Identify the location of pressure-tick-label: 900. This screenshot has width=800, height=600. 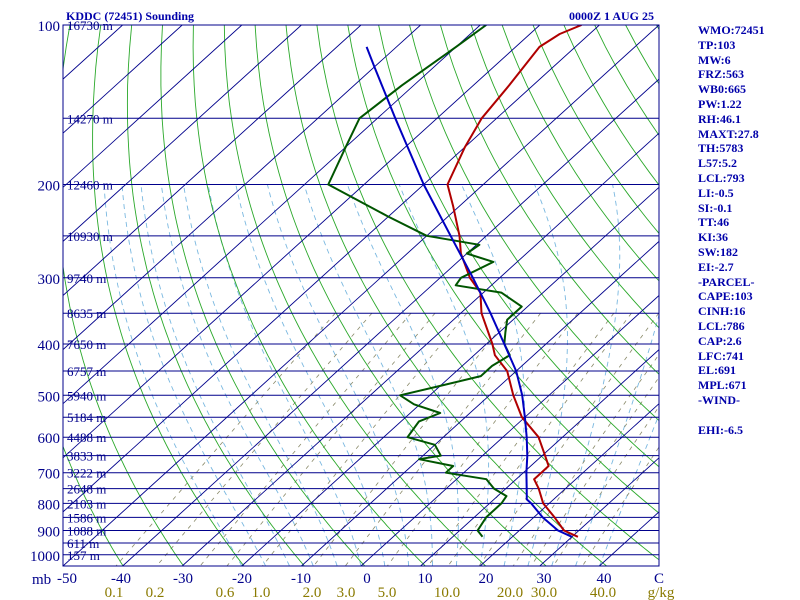
(49, 533).